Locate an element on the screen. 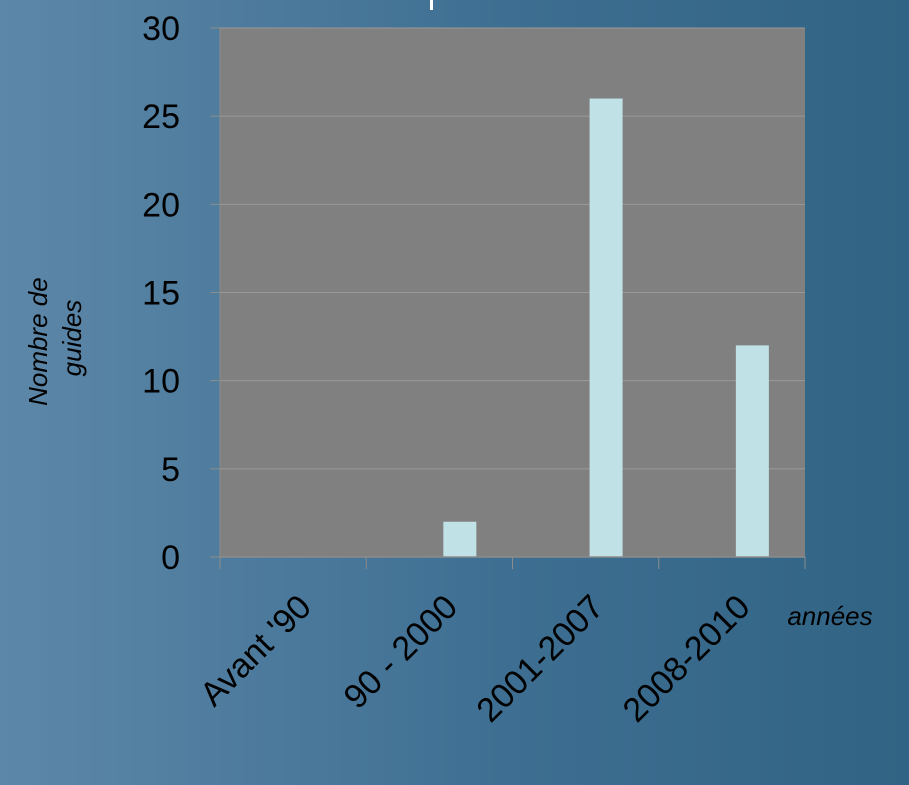 The width and height of the screenshot is (909, 785). y-axis-label: Nombre de guides is located at coordinates (55, 338).